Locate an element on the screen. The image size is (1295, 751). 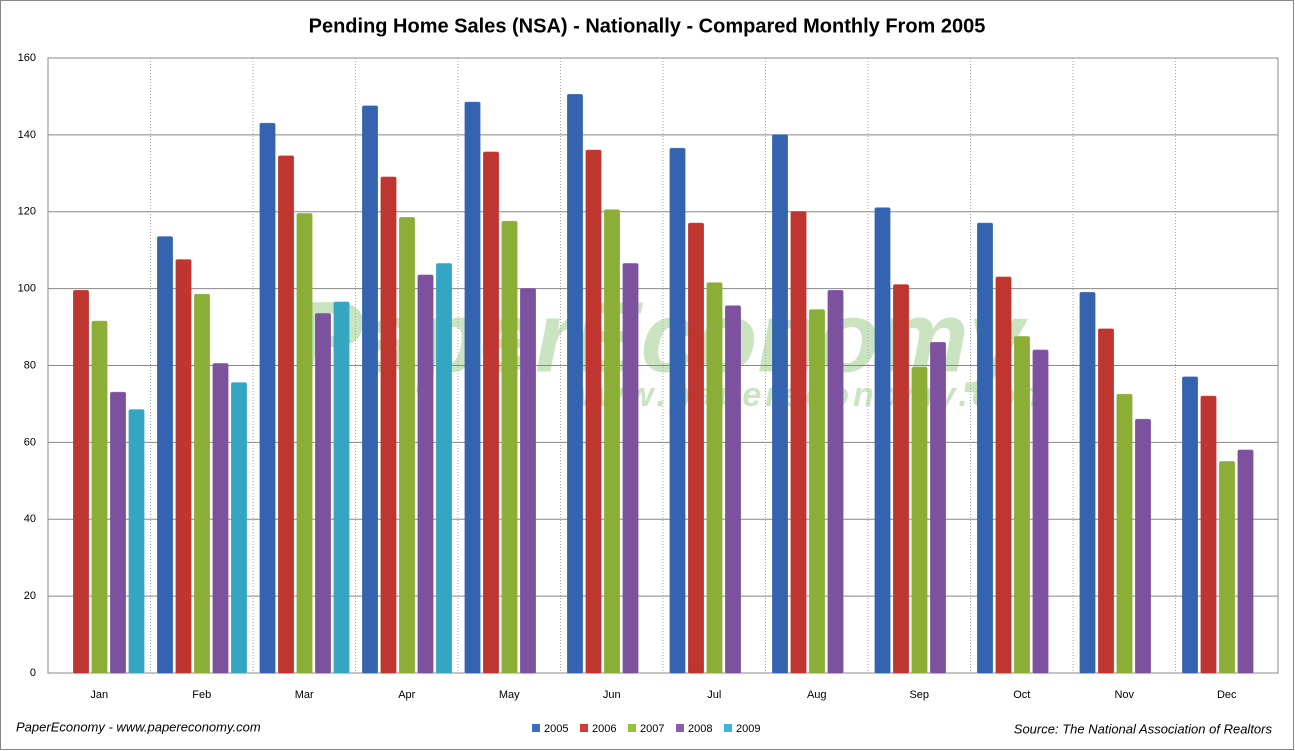
y-tick-label: 0 is located at coordinates (33, 673).